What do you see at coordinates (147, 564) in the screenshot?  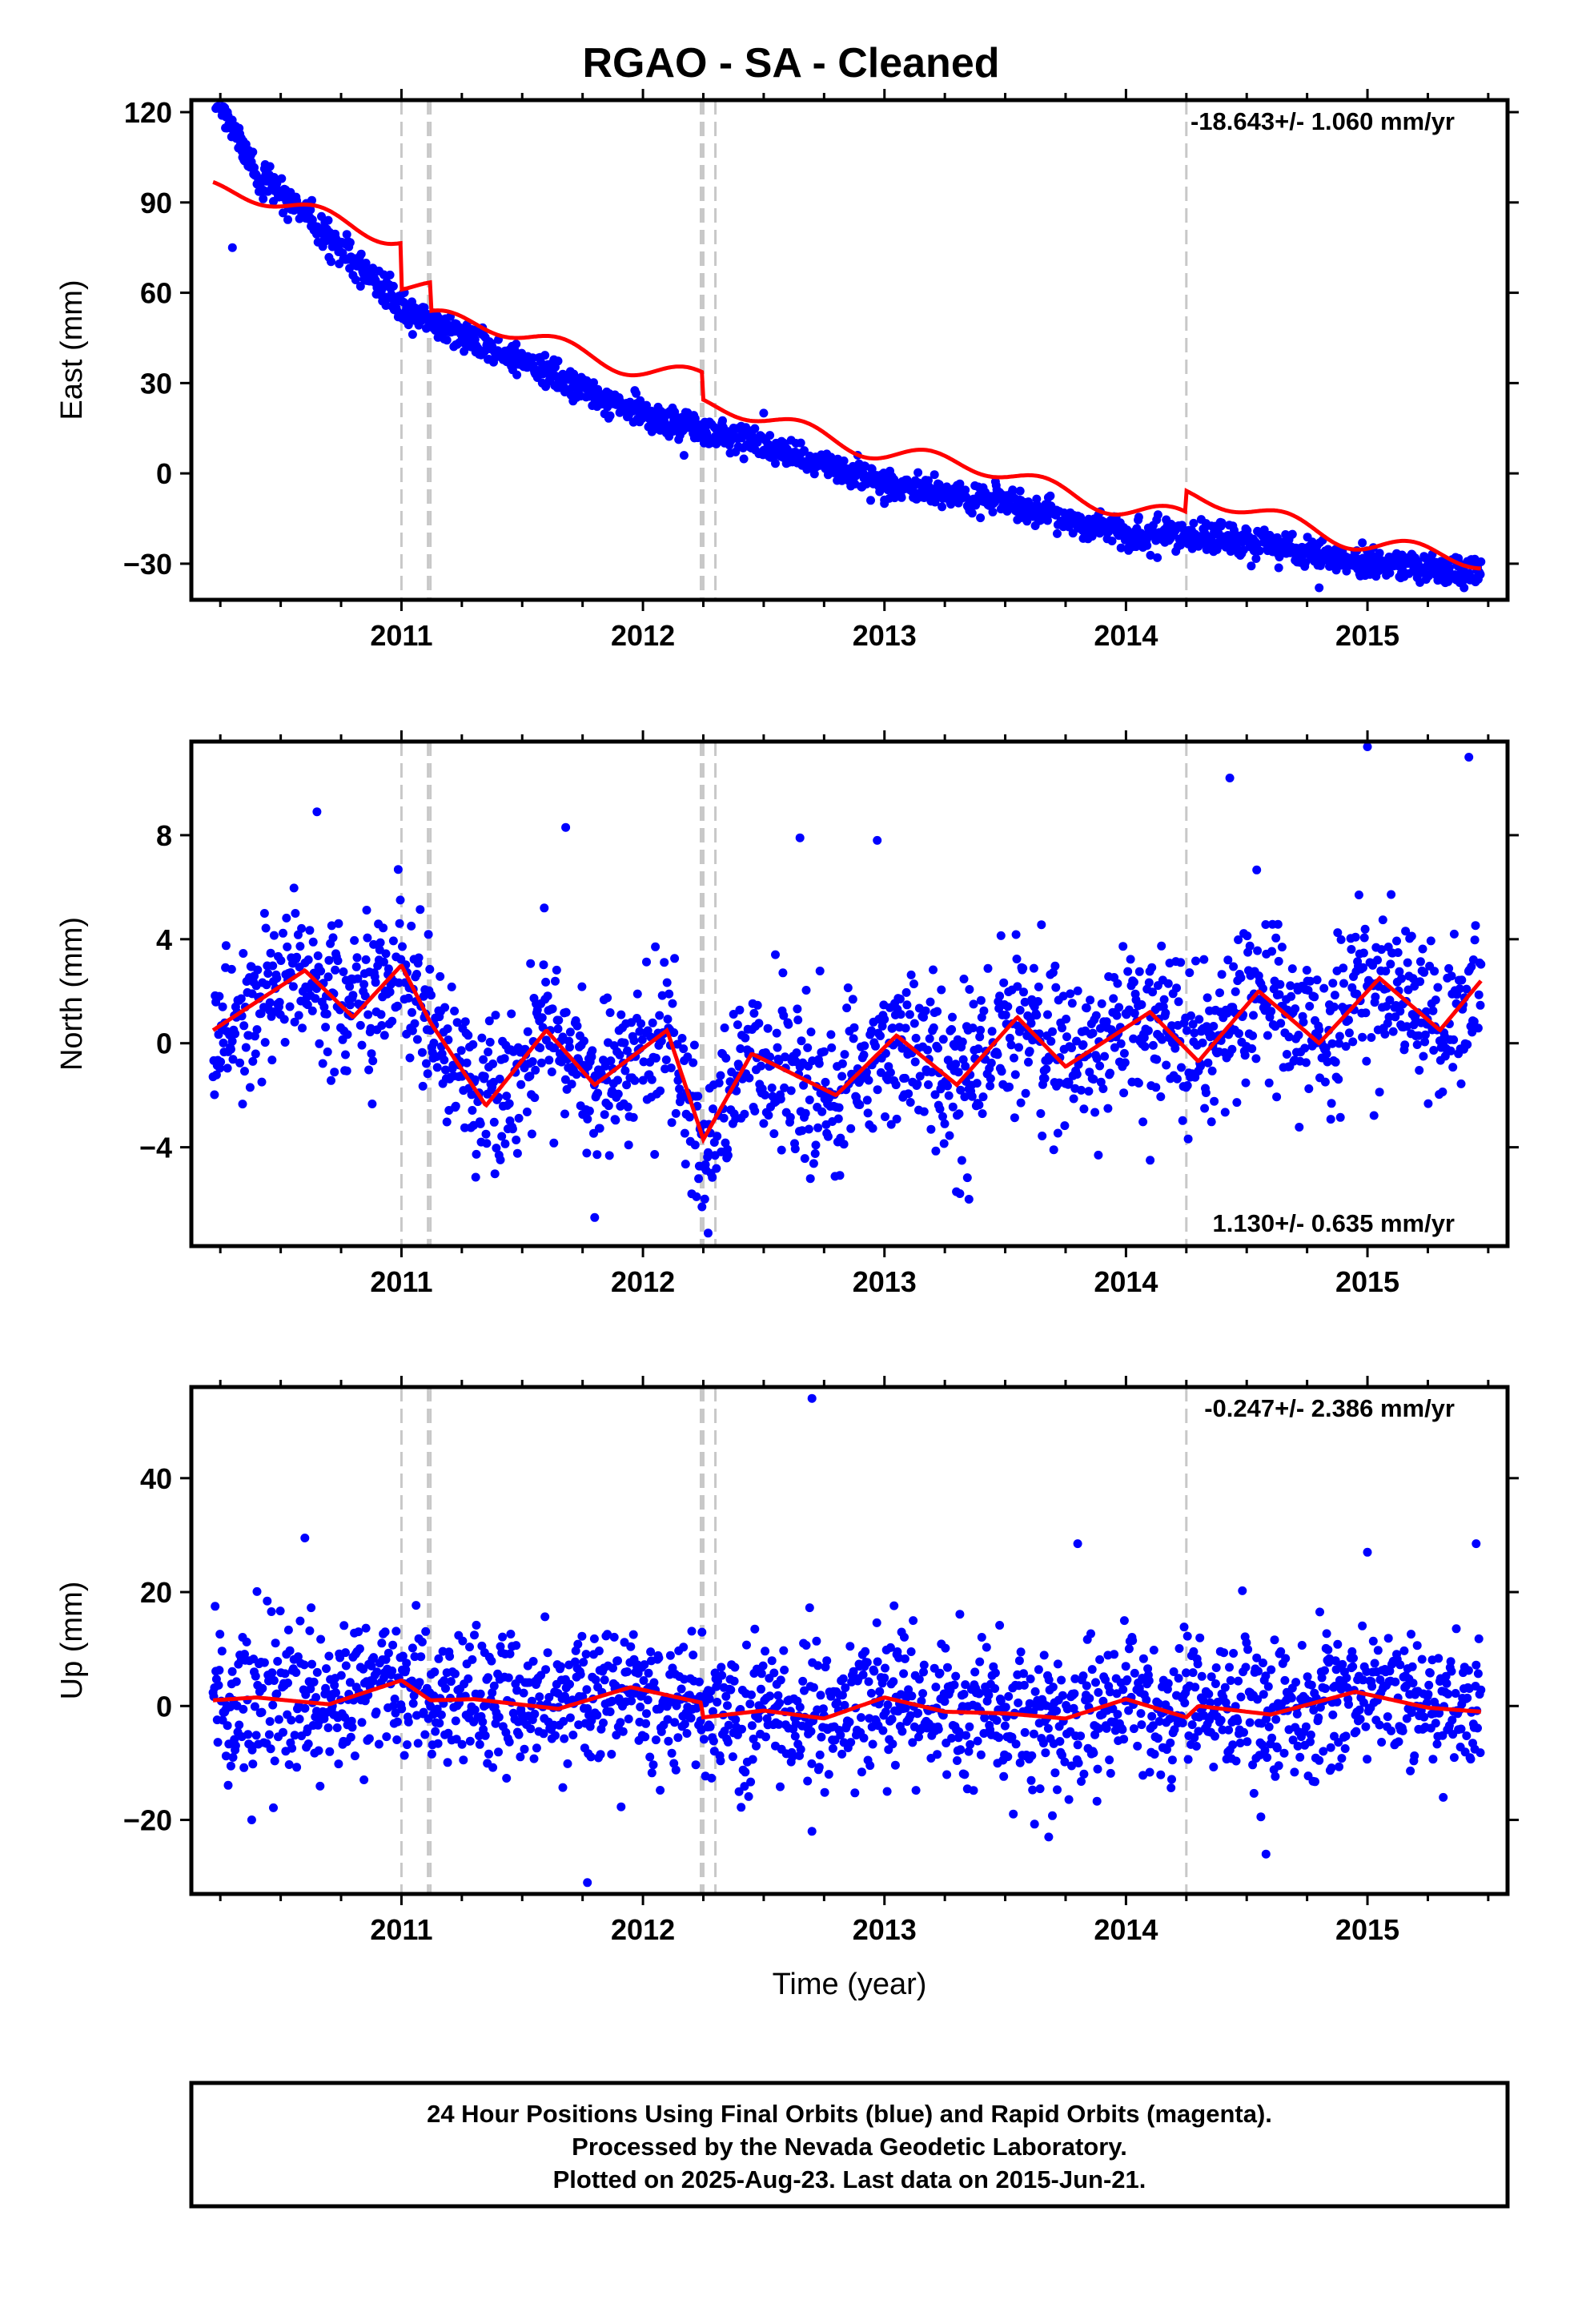 I see `east-y-tick-label: −30` at bounding box center [147, 564].